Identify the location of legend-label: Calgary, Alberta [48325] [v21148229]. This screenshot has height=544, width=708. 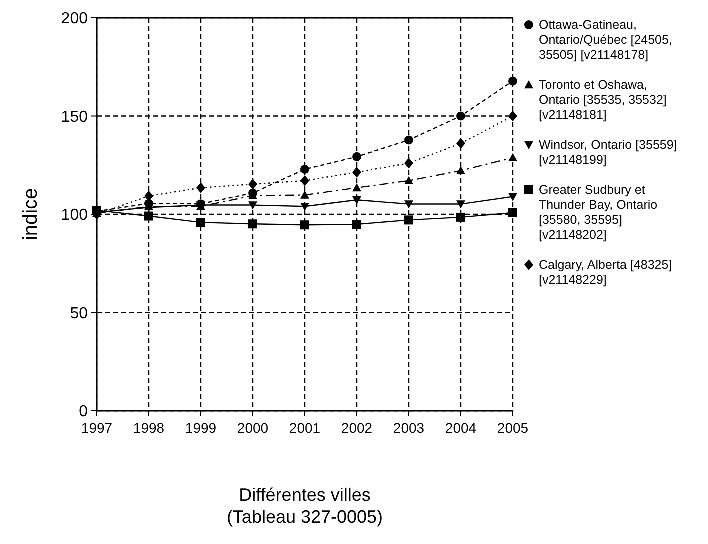
(605, 272).